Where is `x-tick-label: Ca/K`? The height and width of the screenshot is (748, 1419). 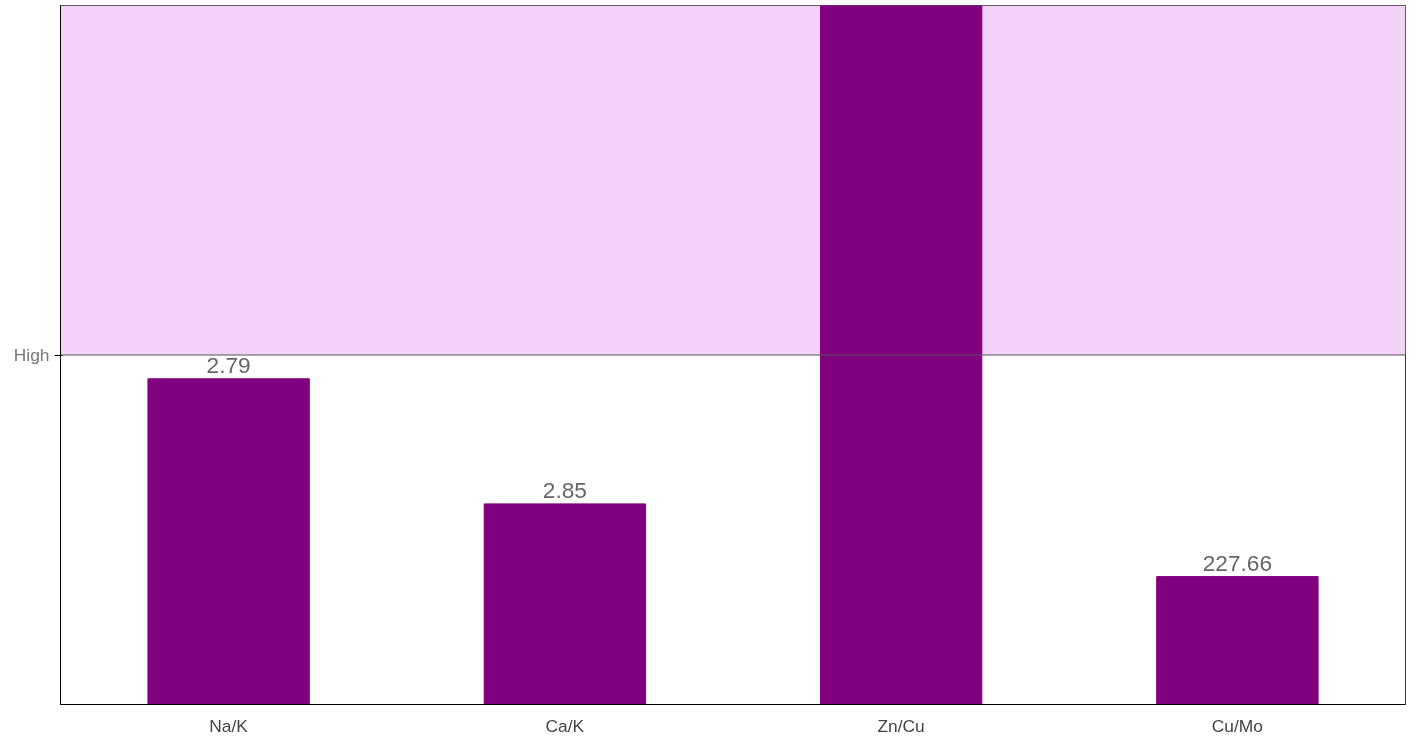
x-tick-label: Ca/K is located at coordinates (565, 725).